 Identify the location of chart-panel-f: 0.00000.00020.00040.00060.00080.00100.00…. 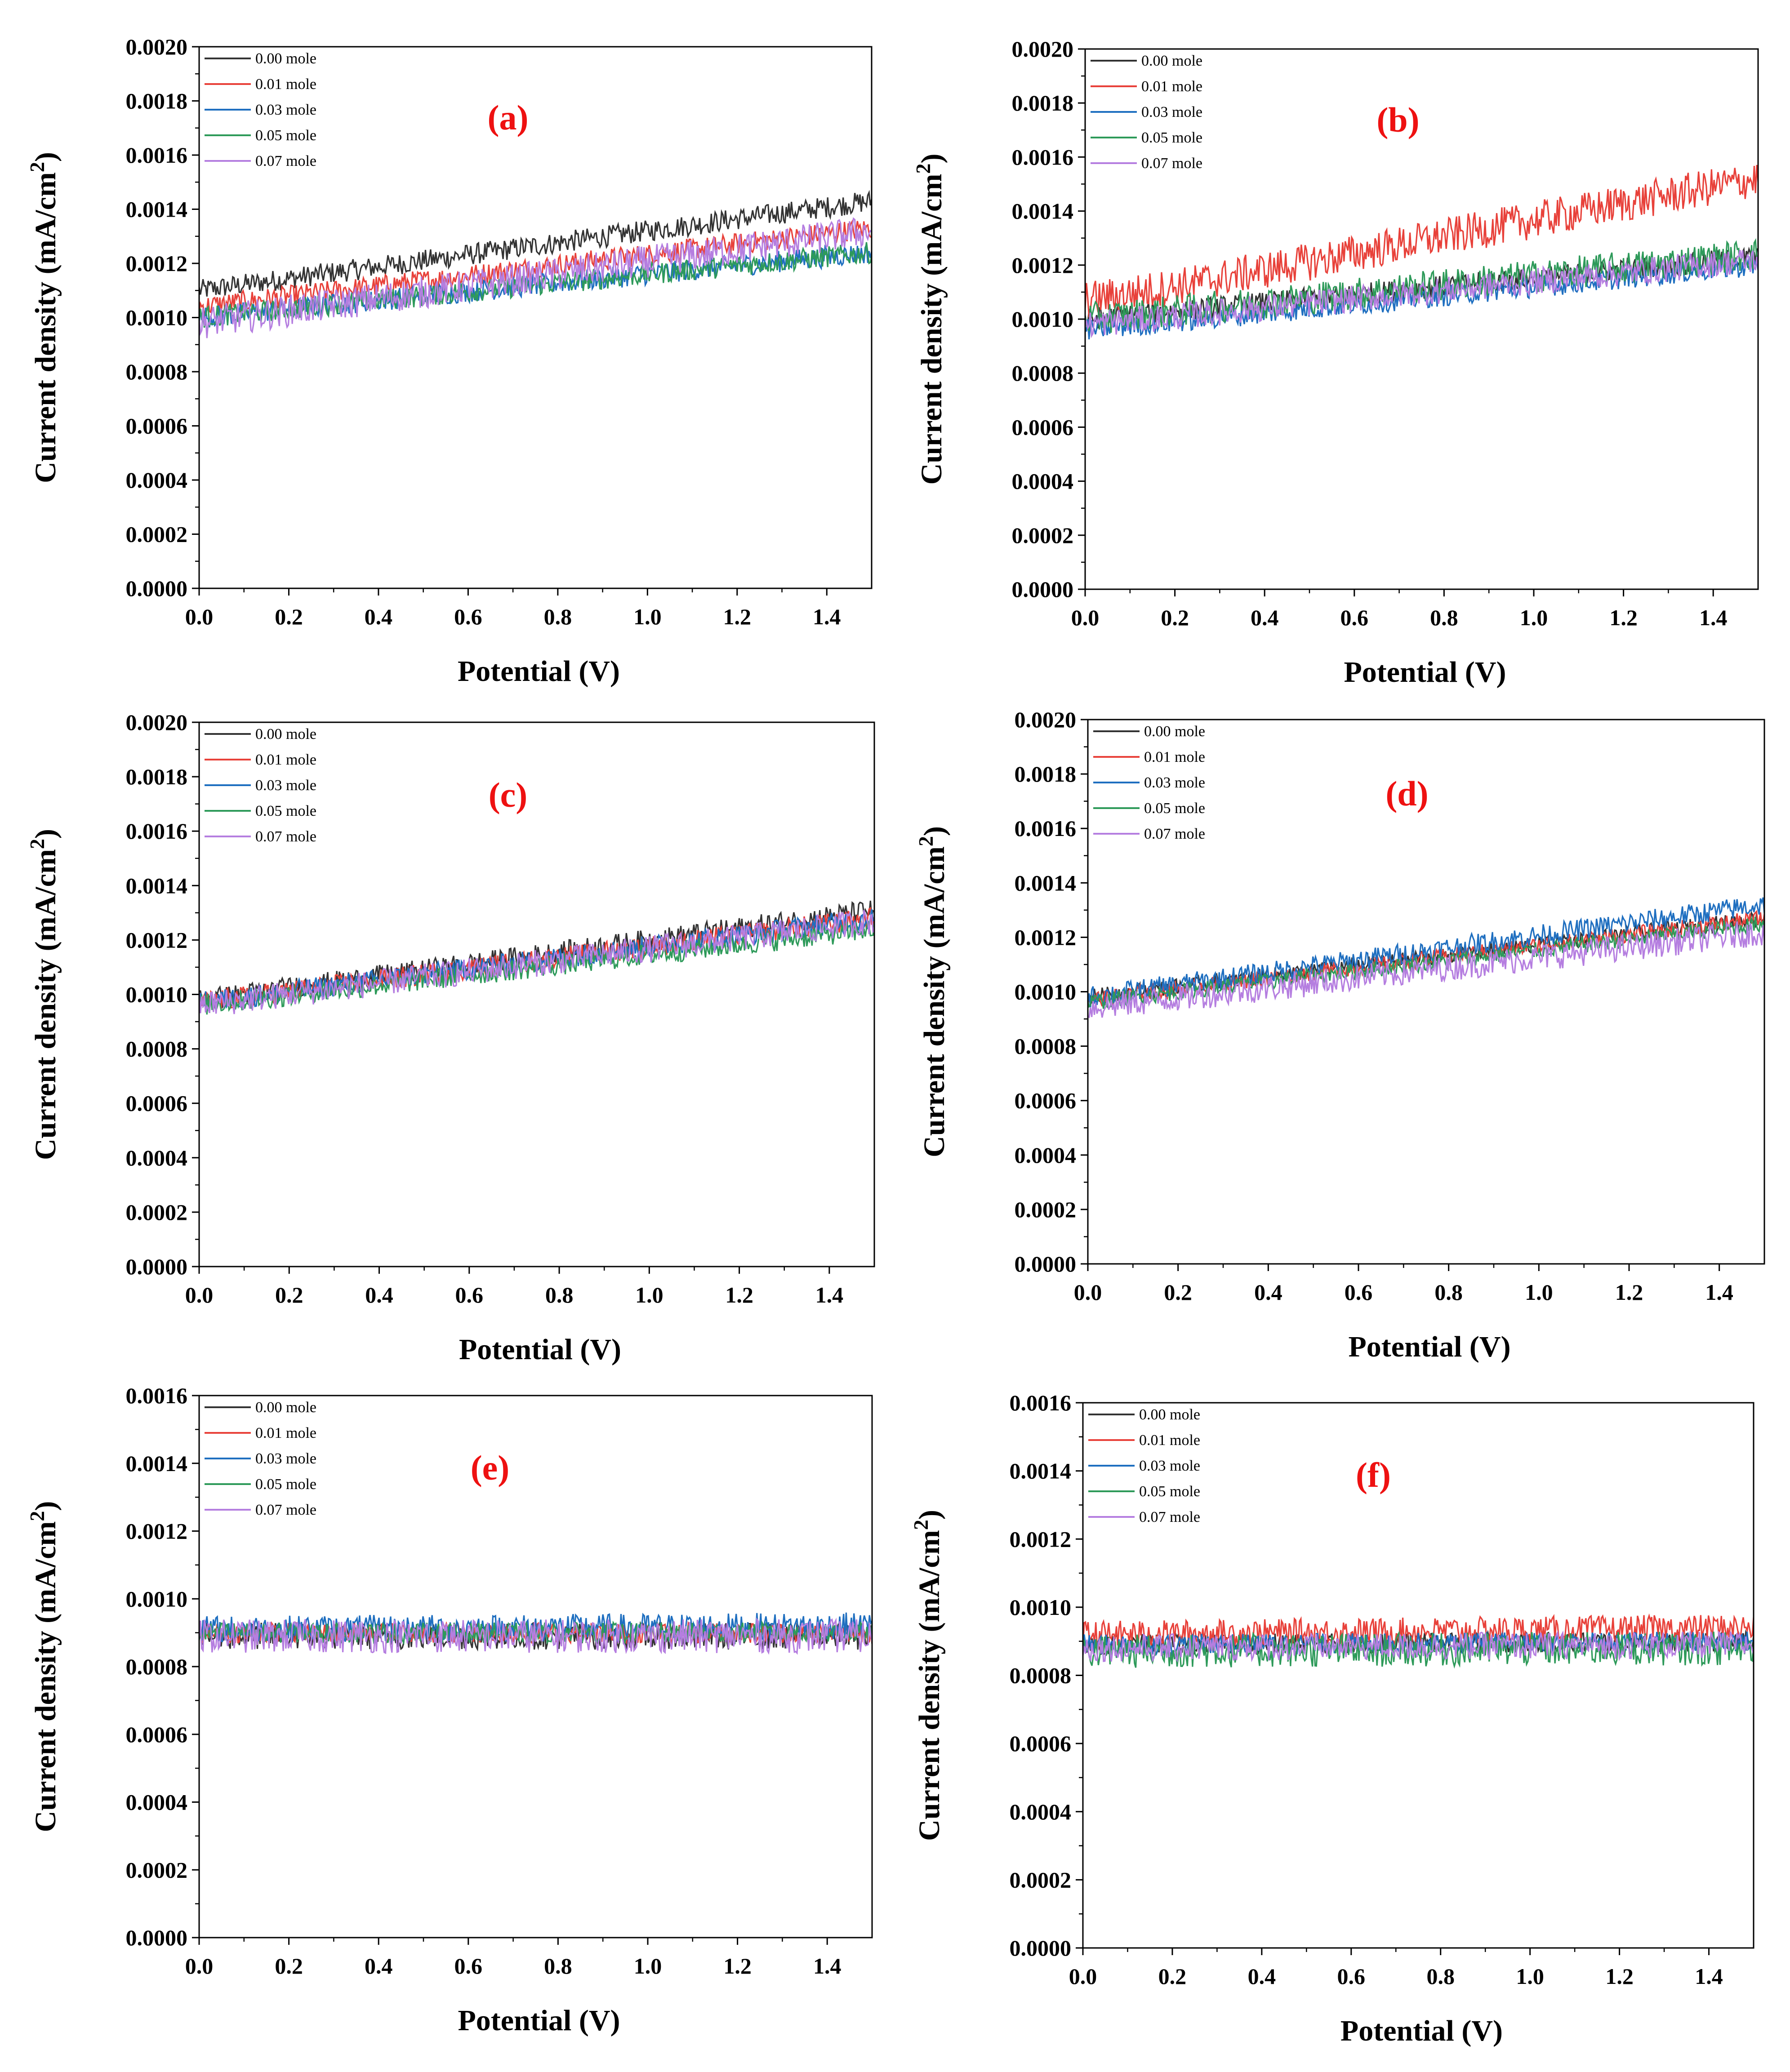
(1331, 1719).